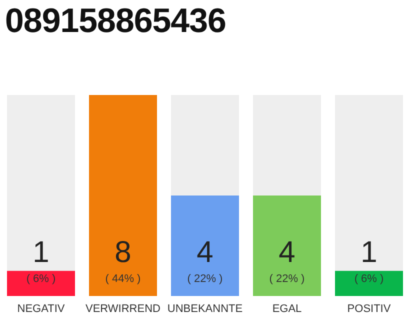 The image size is (410, 320). I want to click on x-tick-label: VERWIRREND, so click(123, 308).